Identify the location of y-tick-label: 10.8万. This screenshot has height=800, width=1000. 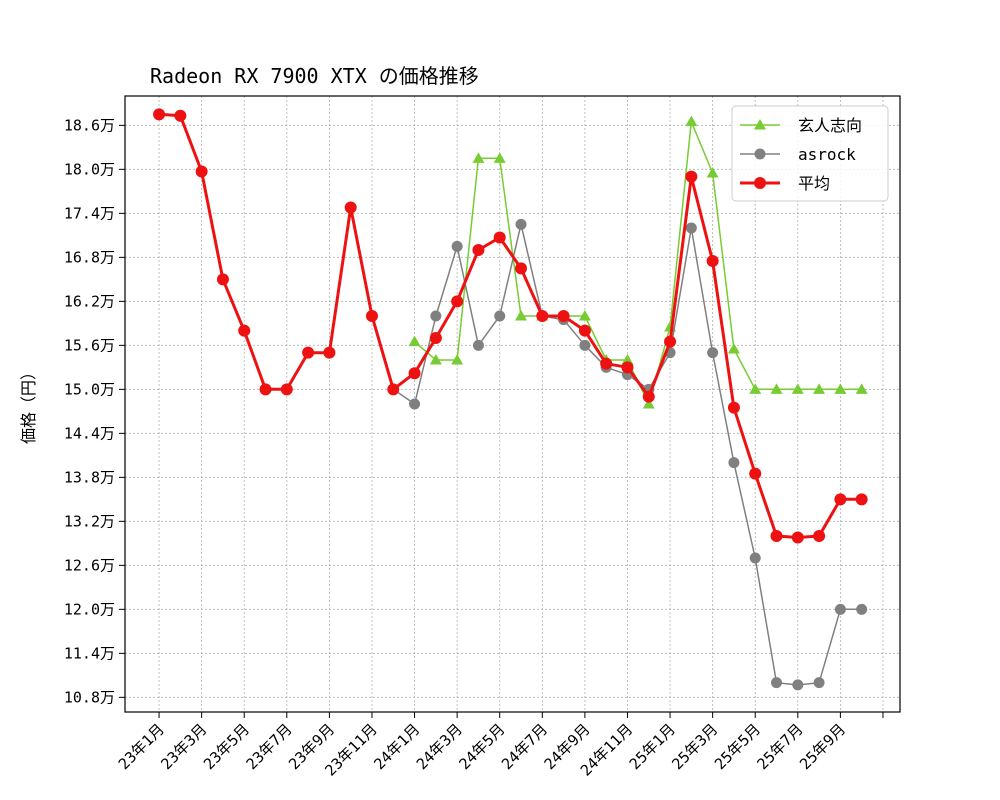
(89, 697).